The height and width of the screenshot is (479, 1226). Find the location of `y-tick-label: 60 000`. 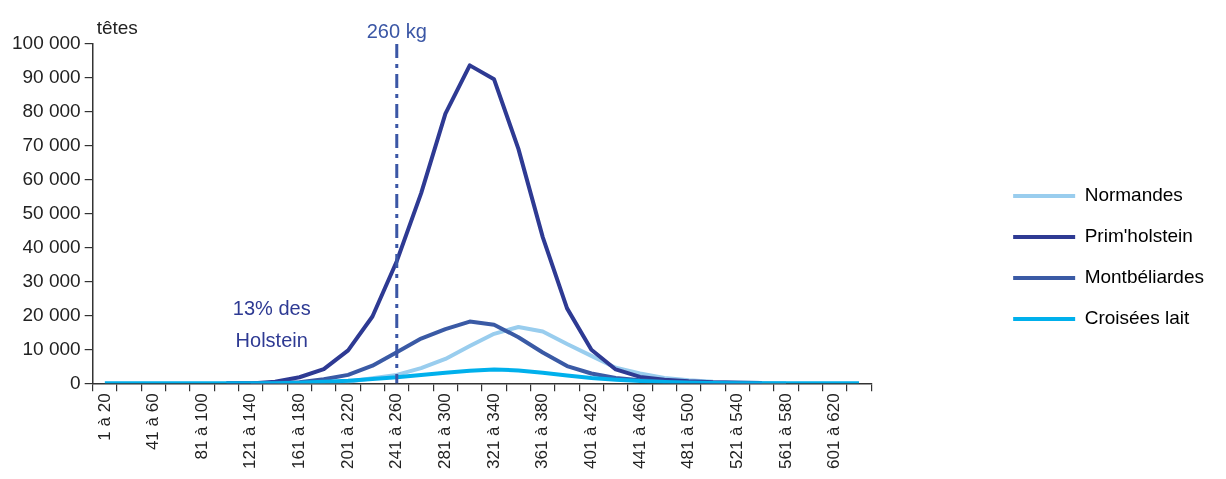

y-tick-label: 60 000 is located at coordinates (51, 178).